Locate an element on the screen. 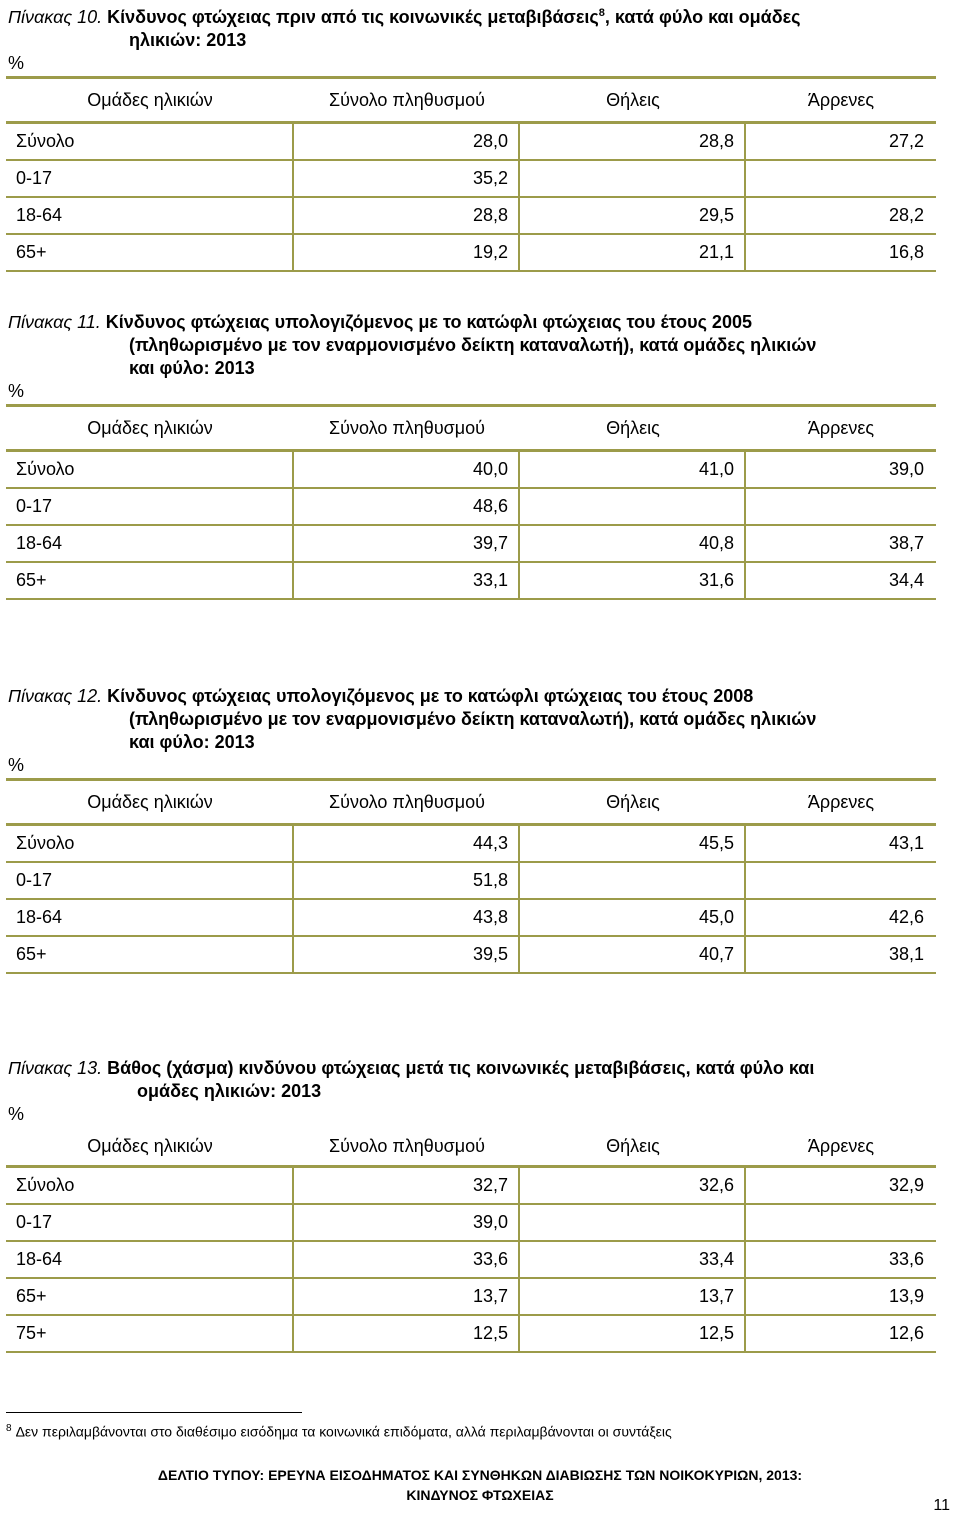  footnote-ref: 8 is located at coordinates (601, 13).